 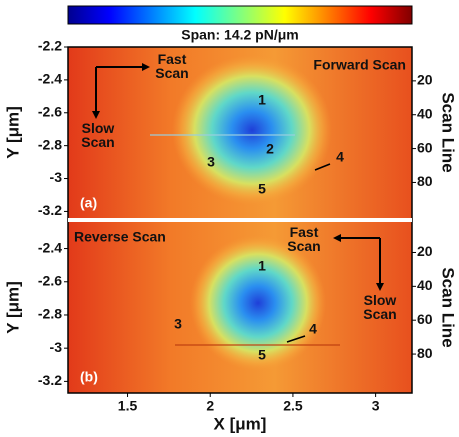 I want to click on x-axis-label: X [μm], so click(x=240, y=423).